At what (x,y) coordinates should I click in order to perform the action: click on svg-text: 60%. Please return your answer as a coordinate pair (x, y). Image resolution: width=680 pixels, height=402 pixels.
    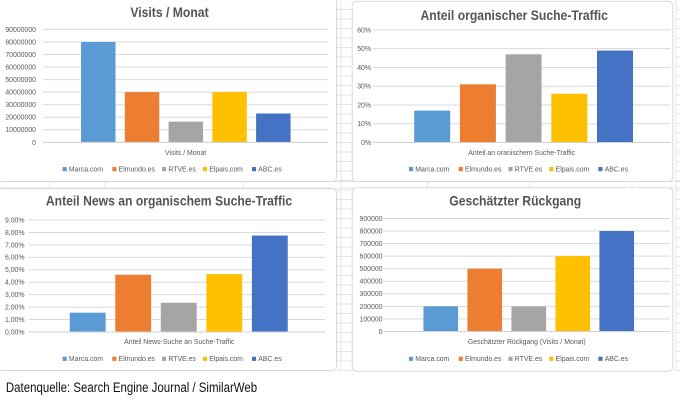
    Looking at the image, I should click on (364, 30).